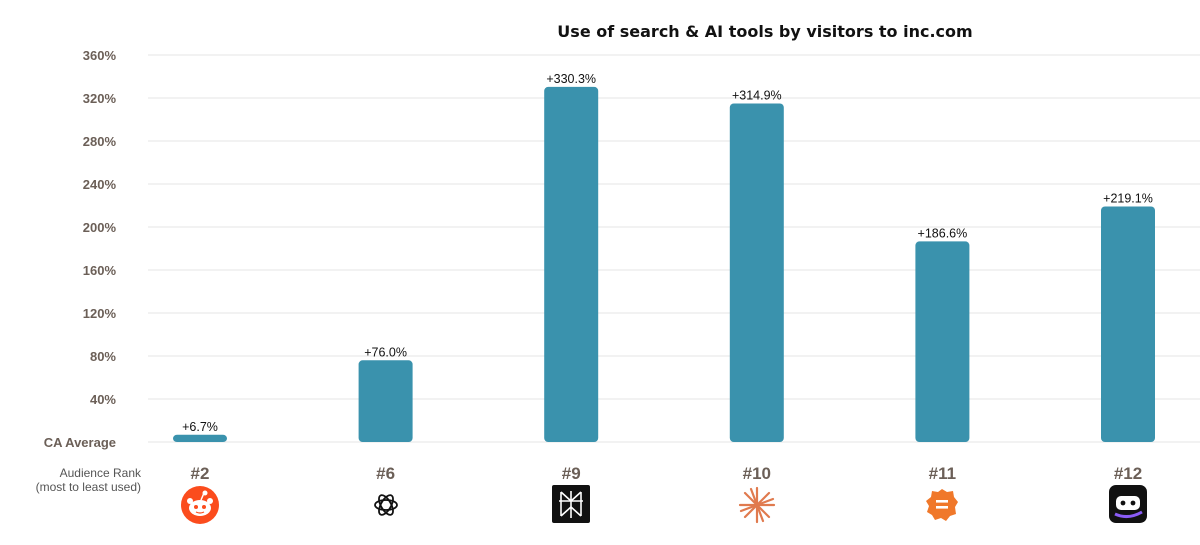 The width and height of the screenshot is (1200, 545). Describe the element at coordinates (942, 473) in the screenshot. I see `category-label: #11` at that location.